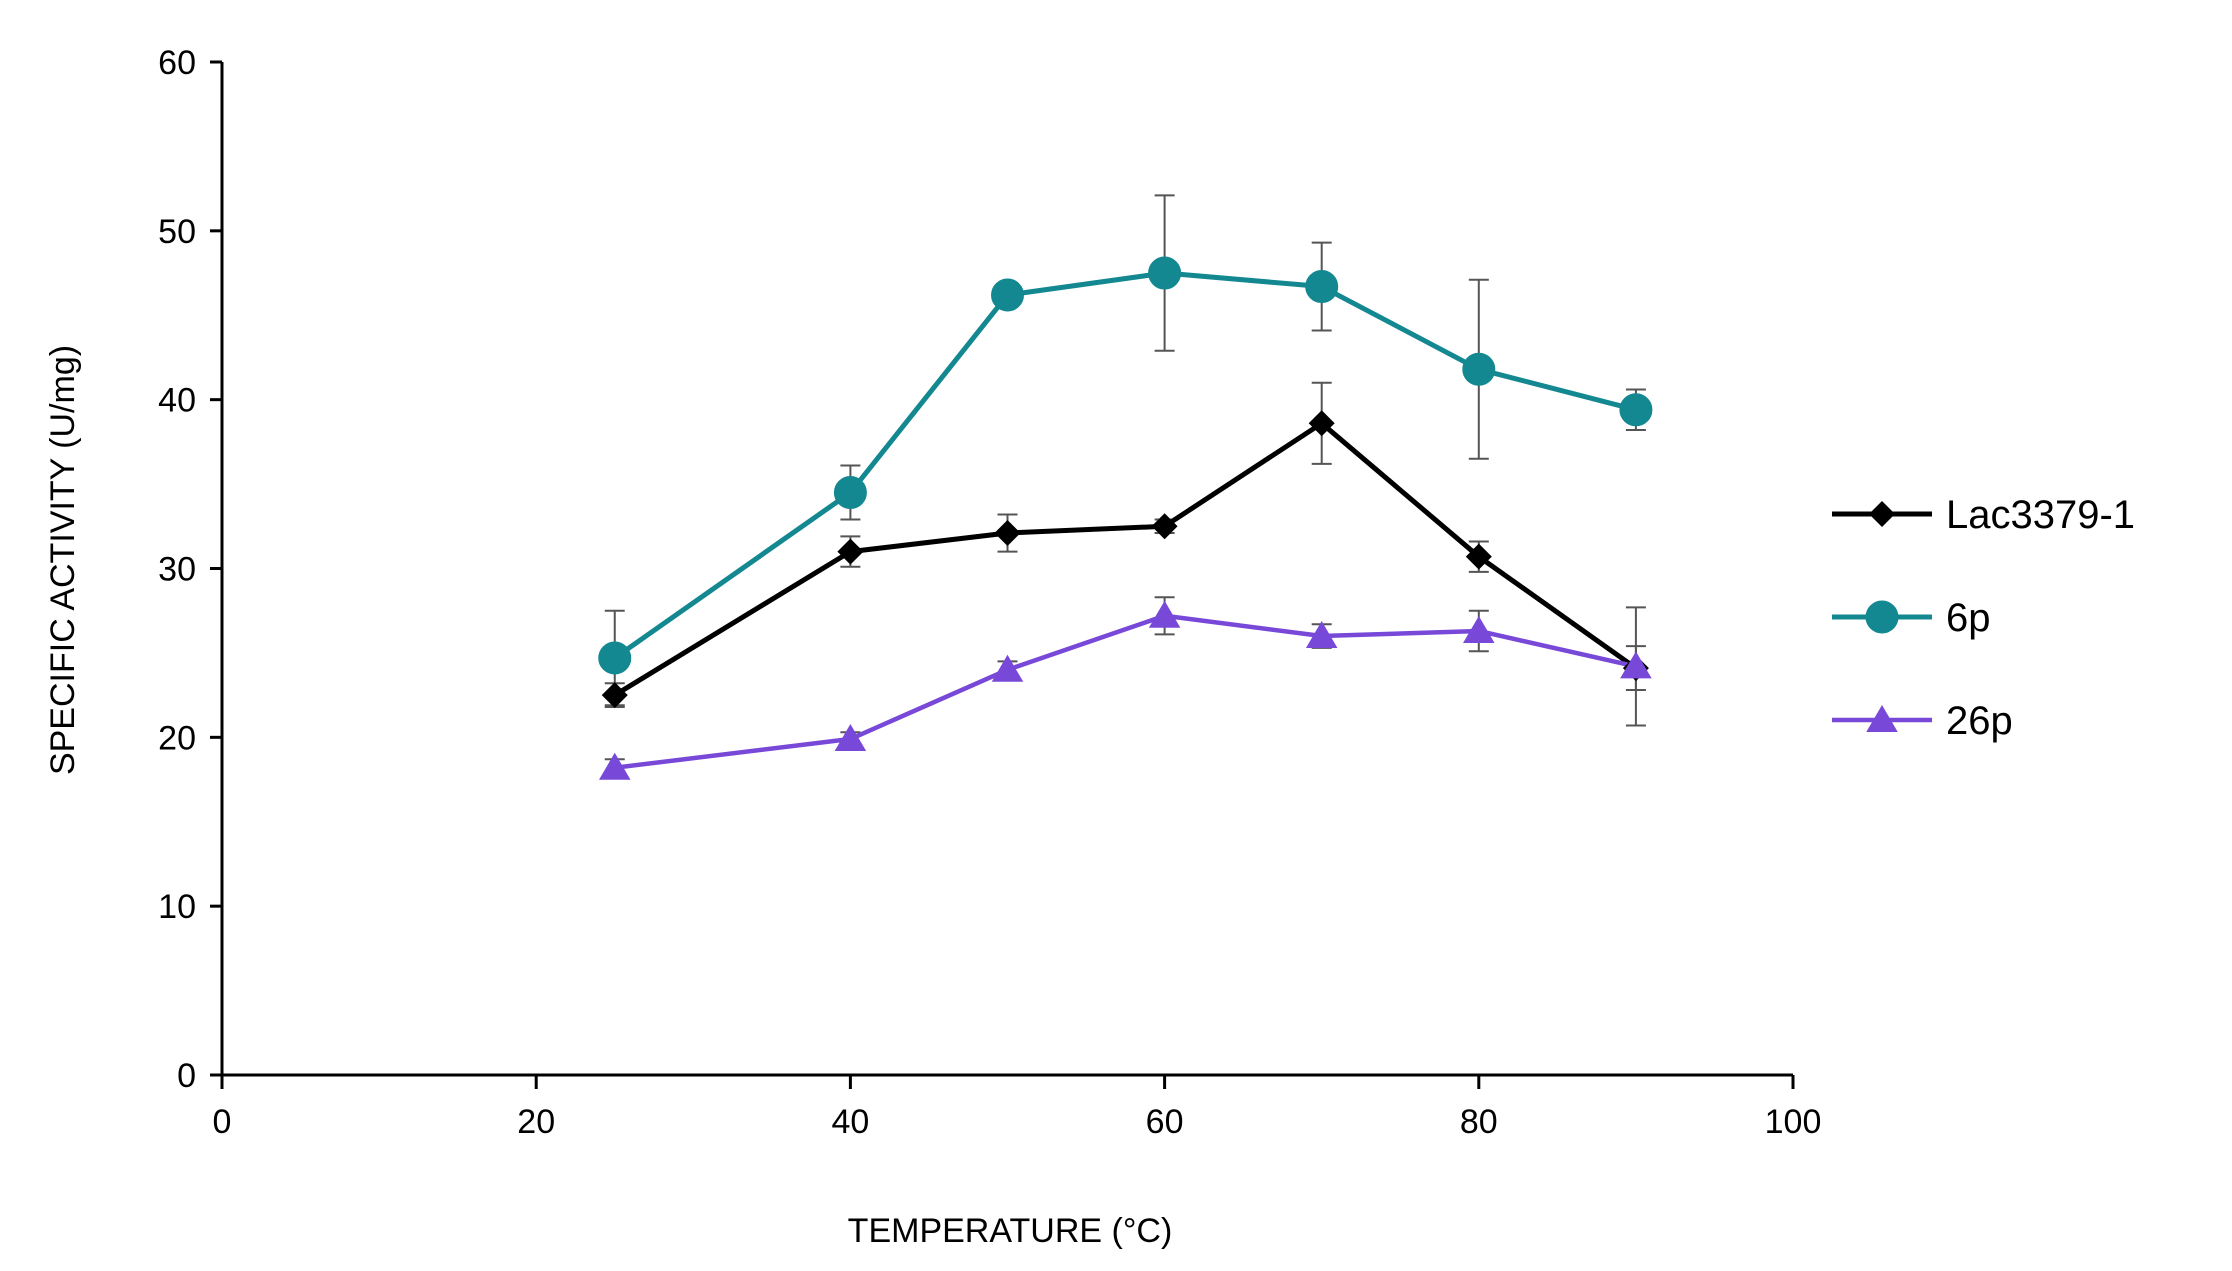  What do you see at coordinates (1882, 617) in the screenshot?
I see `legend-marker-6p` at bounding box center [1882, 617].